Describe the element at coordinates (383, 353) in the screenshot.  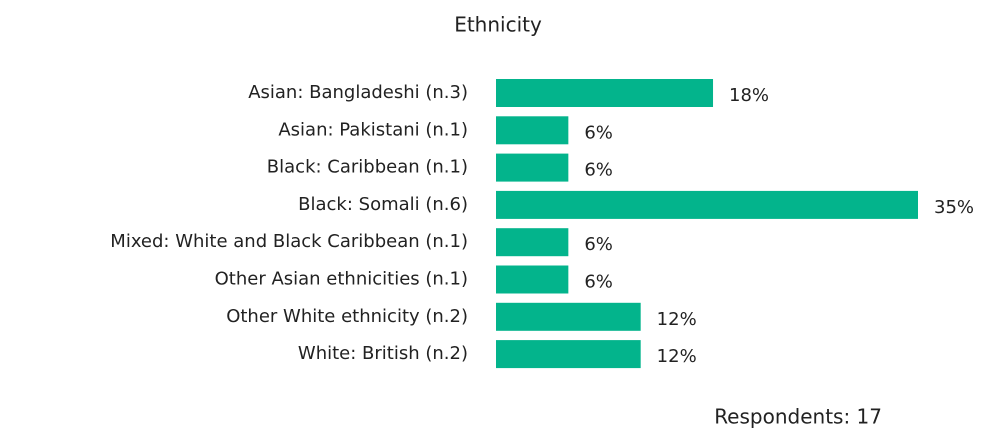
I see `category-label: White: British (n.2)` at that location.